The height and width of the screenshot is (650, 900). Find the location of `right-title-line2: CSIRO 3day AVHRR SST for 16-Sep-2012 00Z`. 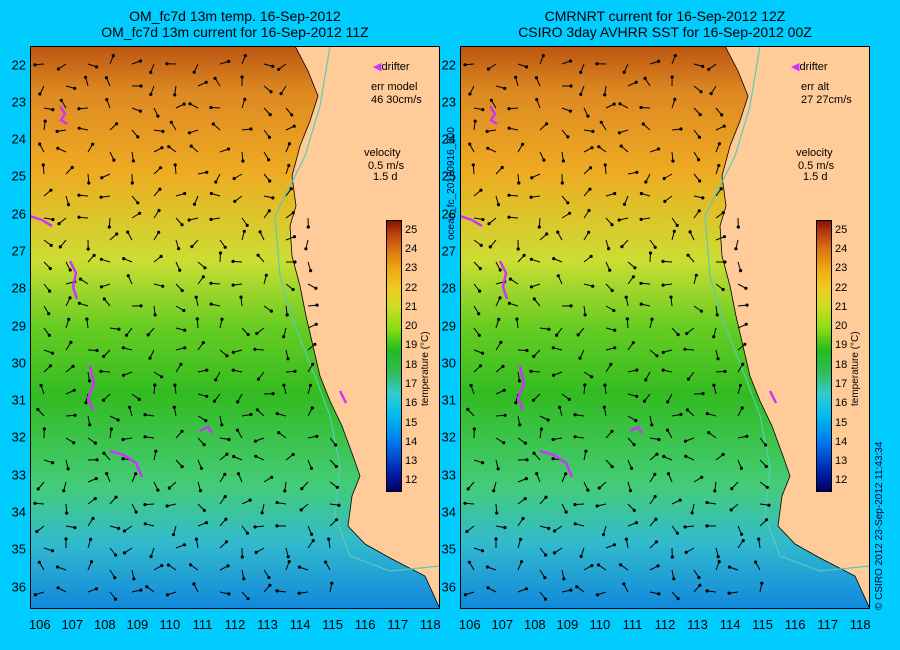

right-title-line2: CSIRO 3day AVHRR SST for 16-Sep-2012 00Z is located at coordinates (665, 32).